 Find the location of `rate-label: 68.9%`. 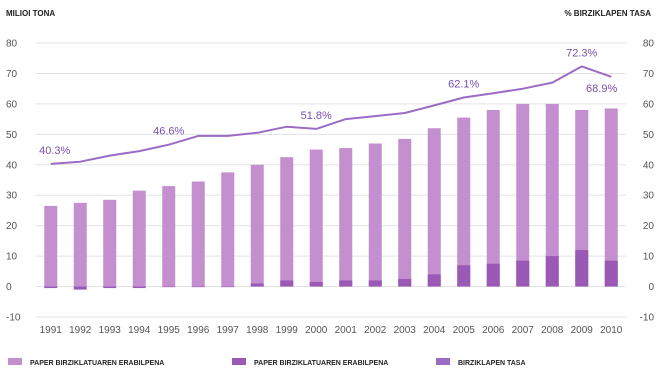

rate-label: 68.9% is located at coordinates (601, 89).